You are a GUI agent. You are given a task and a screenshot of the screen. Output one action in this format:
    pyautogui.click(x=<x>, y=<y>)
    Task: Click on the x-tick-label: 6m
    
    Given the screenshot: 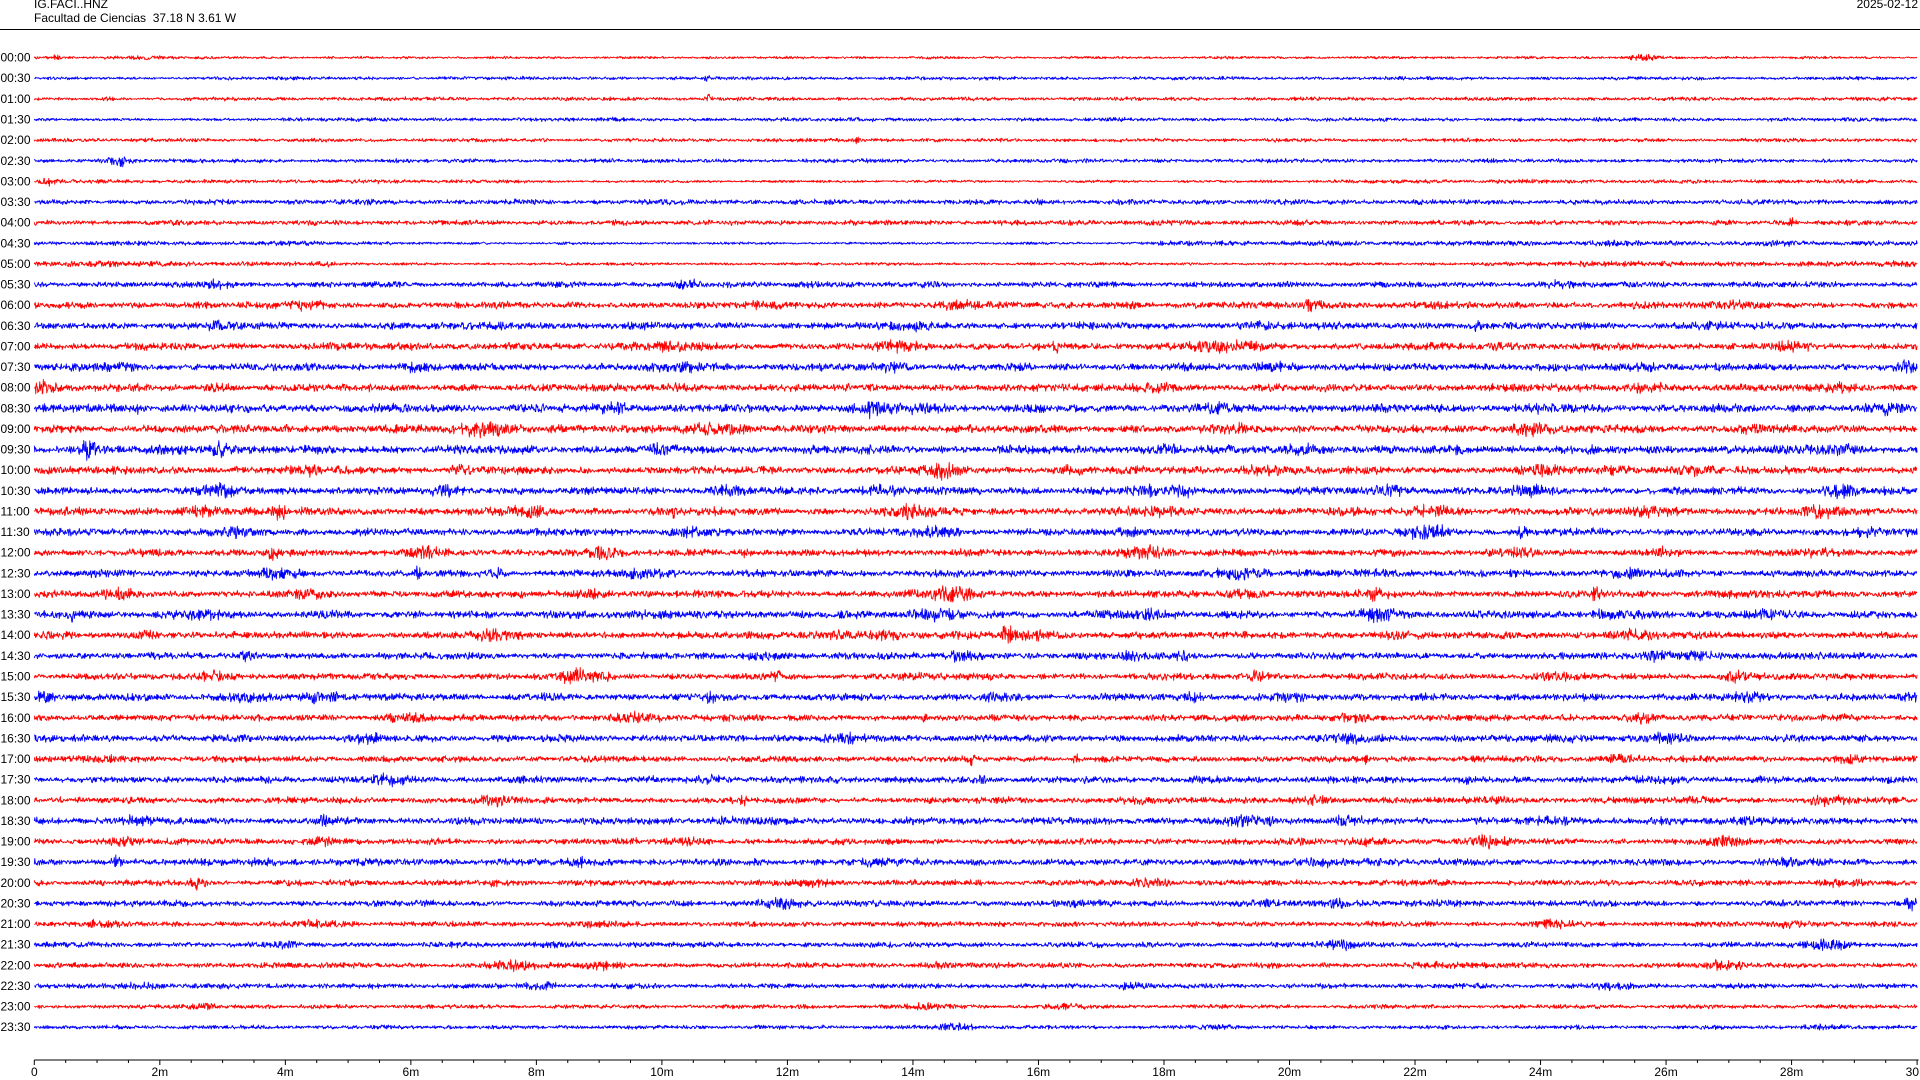 What is the action you would take?
    pyautogui.click(x=411, y=1072)
    